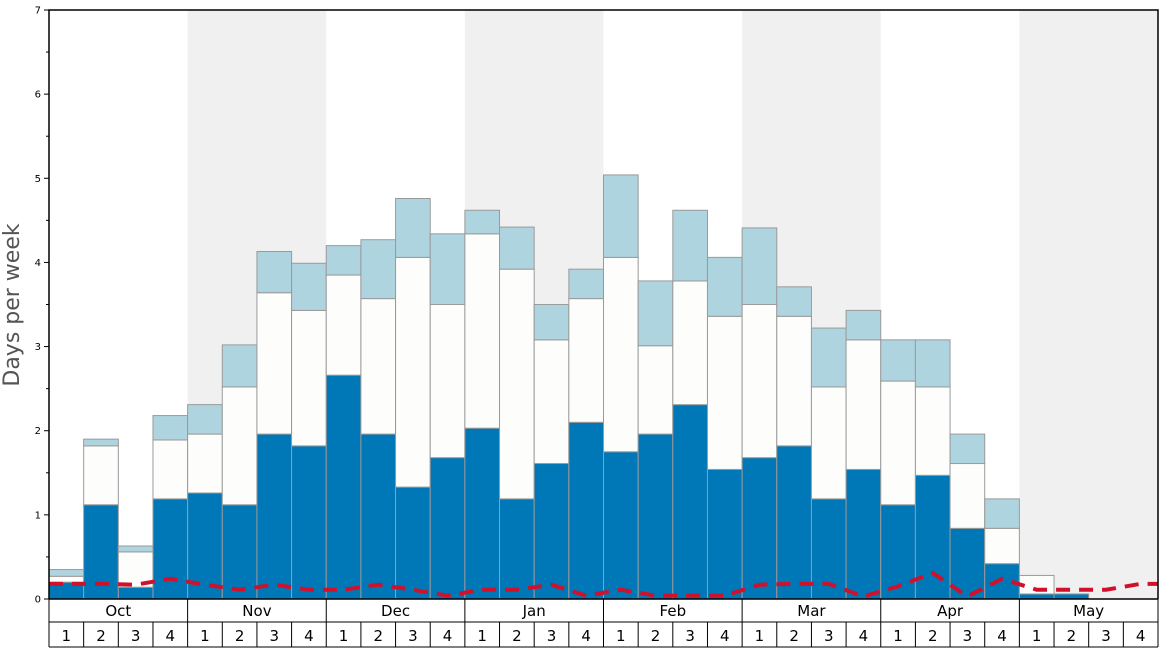 The width and height of the screenshot is (1168, 648). What do you see at coordinates (950, 611) in the screenshot?
I see `month-label-apr: Apr` at bounding box center [950, 611].